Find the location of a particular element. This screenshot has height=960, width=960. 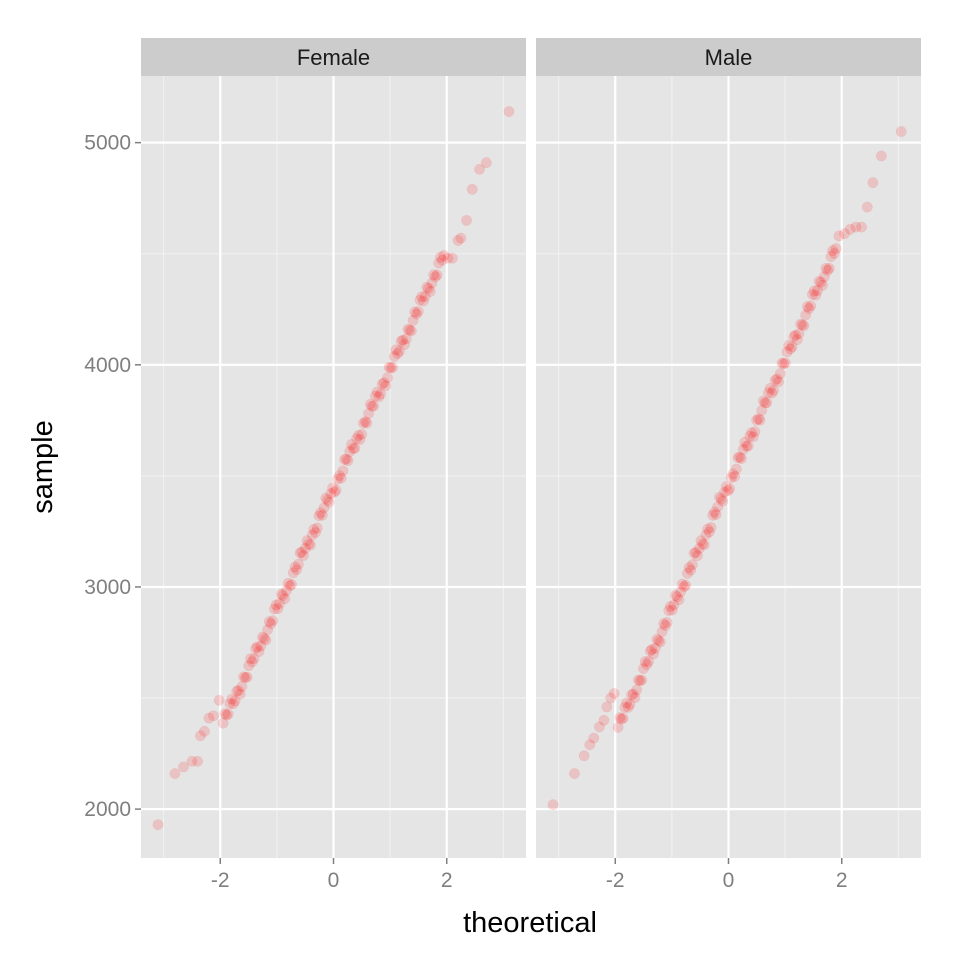

x-tick-label: 0 is located at coordinates (334, 880).